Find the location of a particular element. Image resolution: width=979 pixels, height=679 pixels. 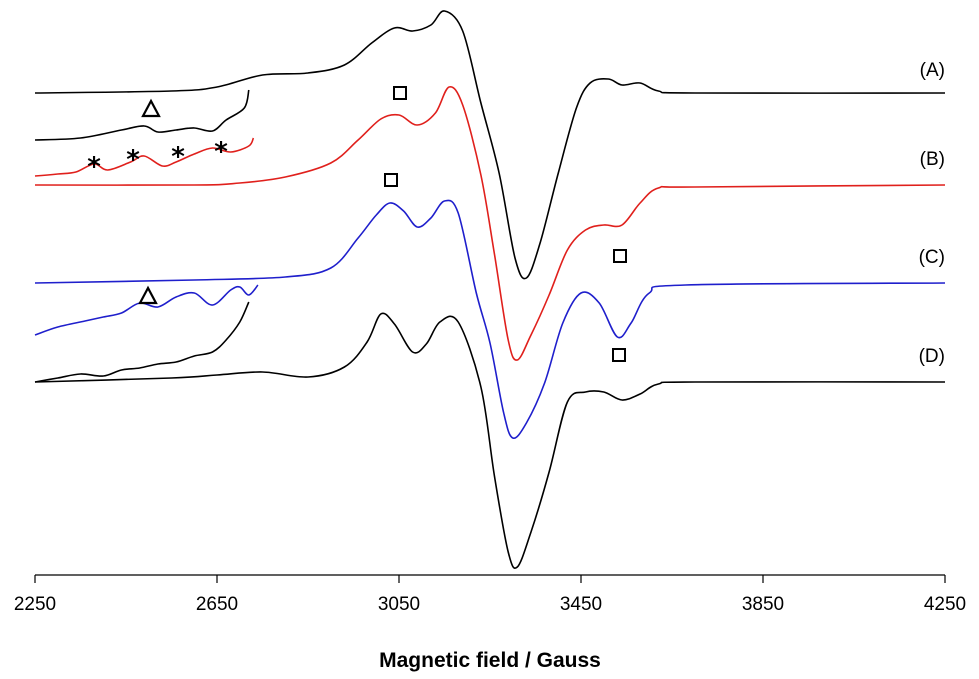

x-tick-label: 4250 is located at coordinates (945, 604).